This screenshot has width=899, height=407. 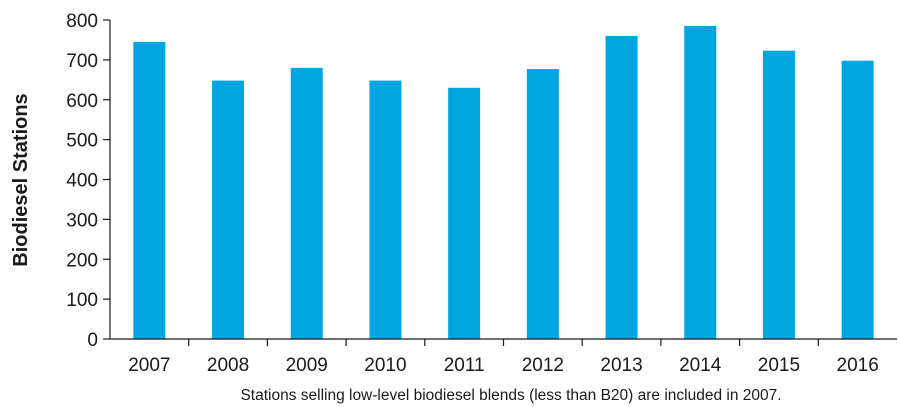 What do you see at coordinates (700, 182) in the screenshot?
I see `bar-2014` at bounding box center [700, 182].